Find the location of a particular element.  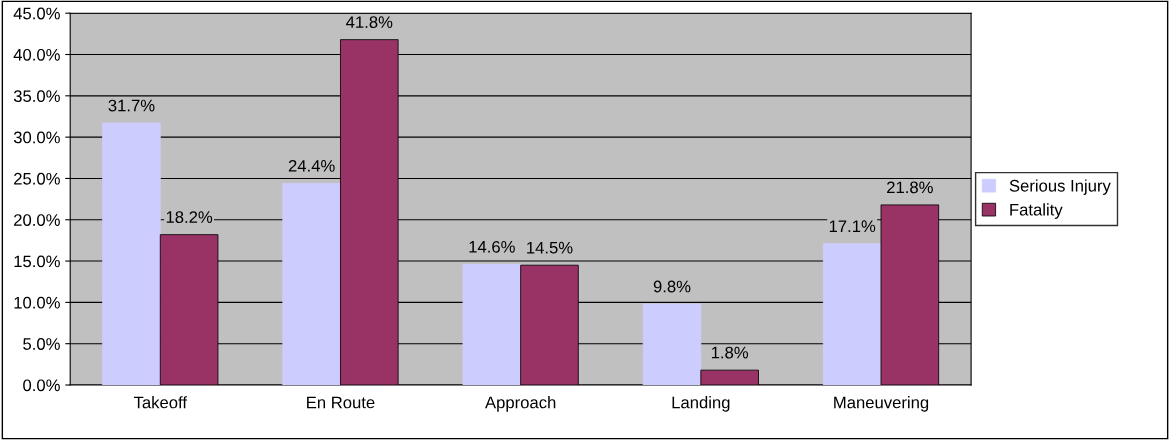

data-label: 18.2% is located at coordinates (189, 217).